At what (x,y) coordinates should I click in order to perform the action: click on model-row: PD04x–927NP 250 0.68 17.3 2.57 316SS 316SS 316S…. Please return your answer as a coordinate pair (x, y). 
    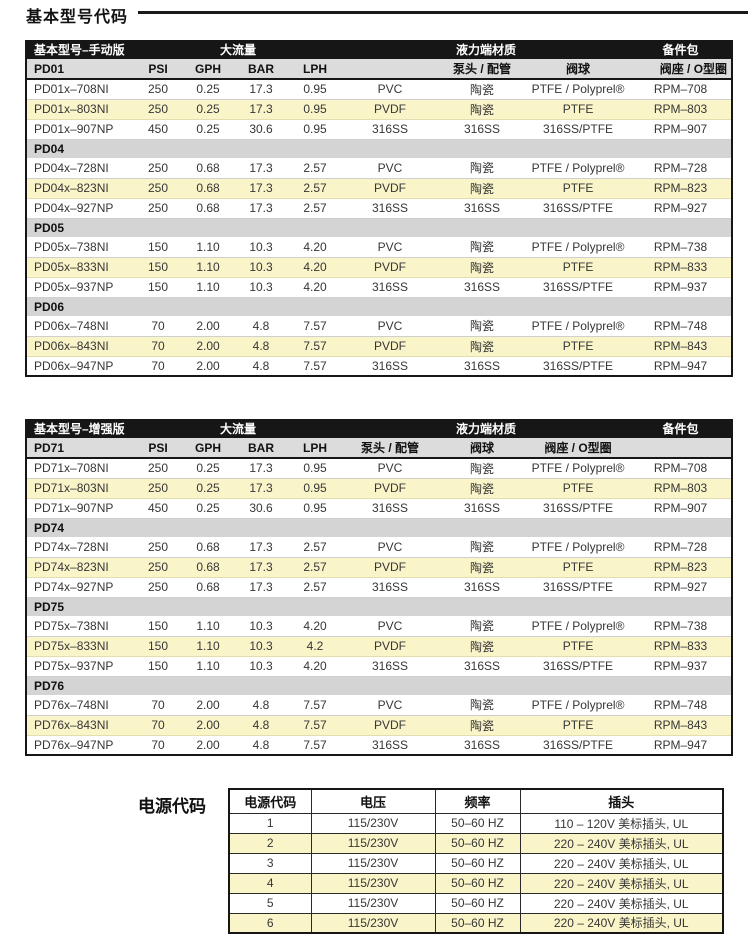
    Looking at the image, I should click on (379, 208).